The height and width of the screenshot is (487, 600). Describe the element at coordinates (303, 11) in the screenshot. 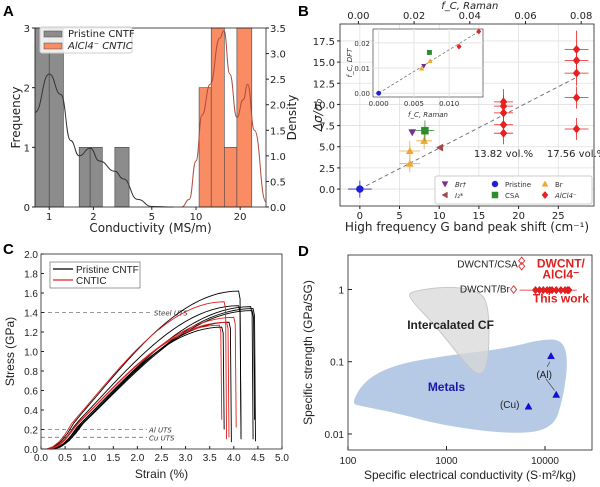

I see `panel-label-b: B` at that location.